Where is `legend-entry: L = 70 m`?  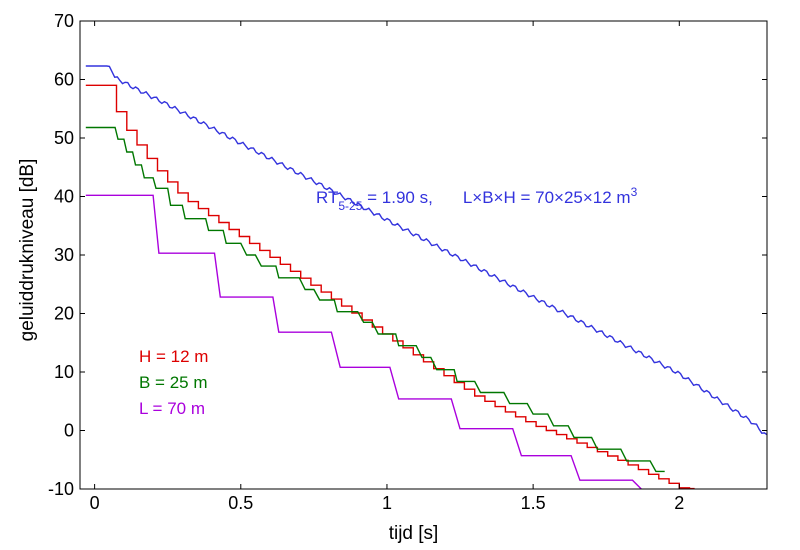
legend-entry: L = 70 m is located at coordinates (172, 408).